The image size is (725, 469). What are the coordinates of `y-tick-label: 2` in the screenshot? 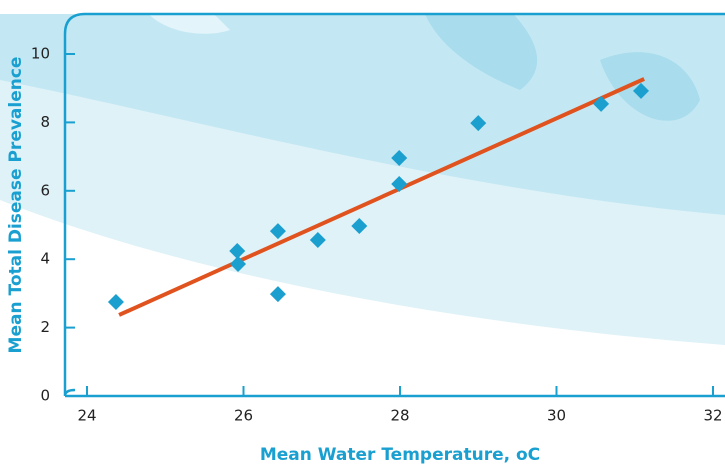 It's located at (45, 327).